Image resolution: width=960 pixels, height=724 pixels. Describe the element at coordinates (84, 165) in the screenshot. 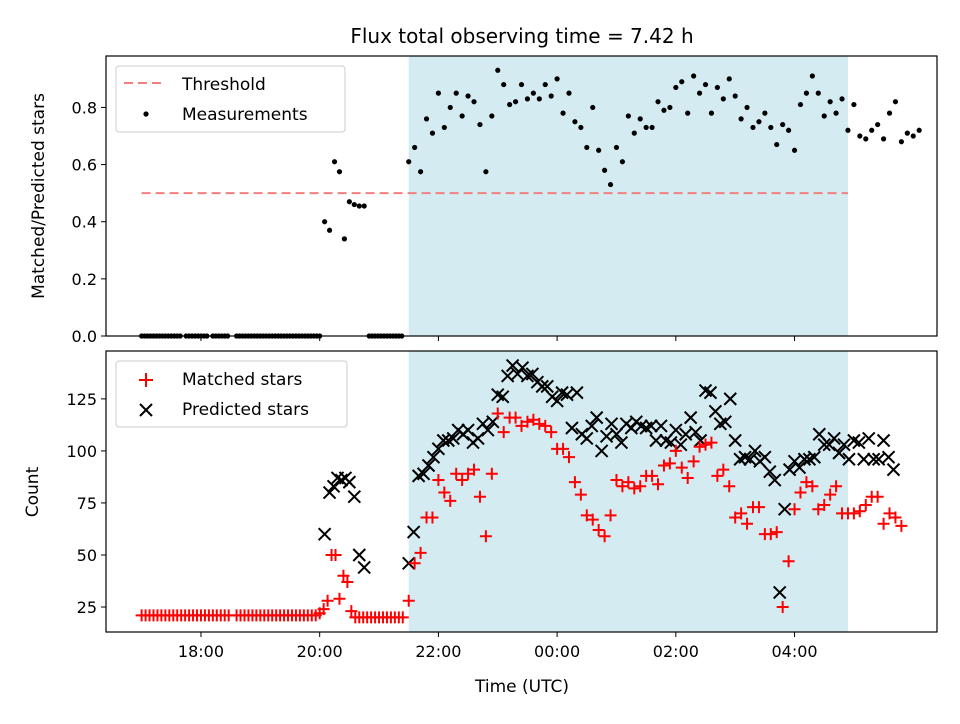

I see `top-y-tick-label: 0.6` at that location.